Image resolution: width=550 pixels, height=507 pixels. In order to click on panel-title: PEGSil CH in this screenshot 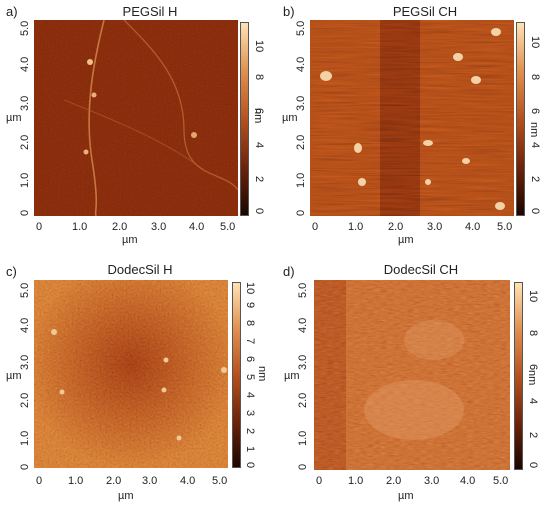, I will do `click(425, 11)`.